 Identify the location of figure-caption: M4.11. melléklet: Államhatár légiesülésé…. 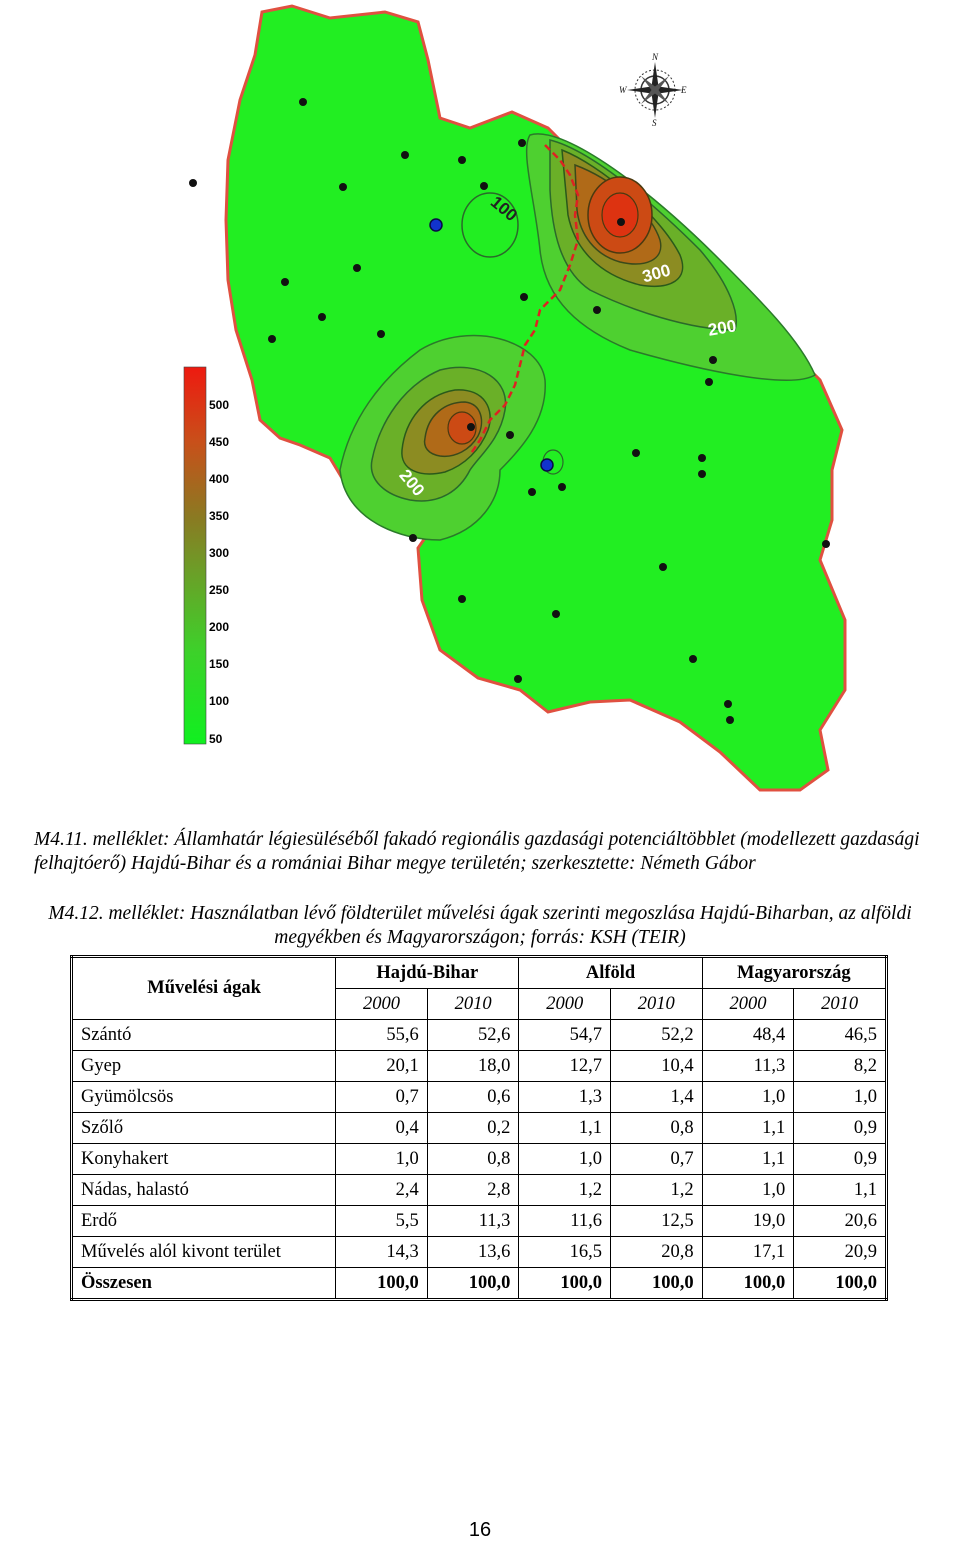
(477, 851).